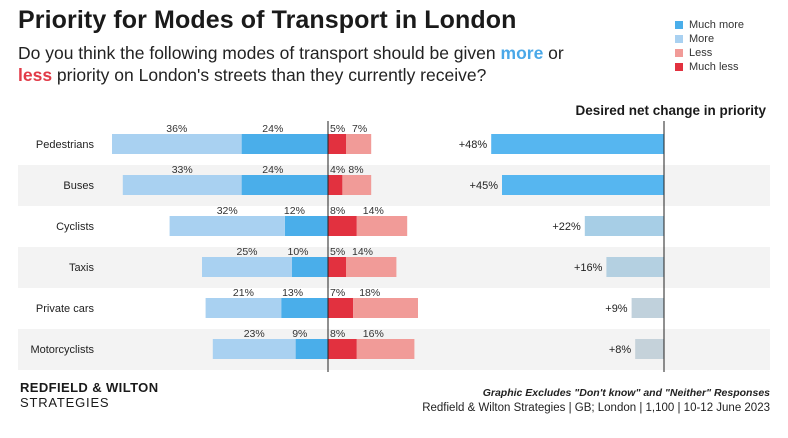 The width and height of the screenshot is (788, 438). What do you see at coordinates (373, 211) in the screenshot?
I see `label-less-cyclists: 14%` at bounding box center [373, 211].